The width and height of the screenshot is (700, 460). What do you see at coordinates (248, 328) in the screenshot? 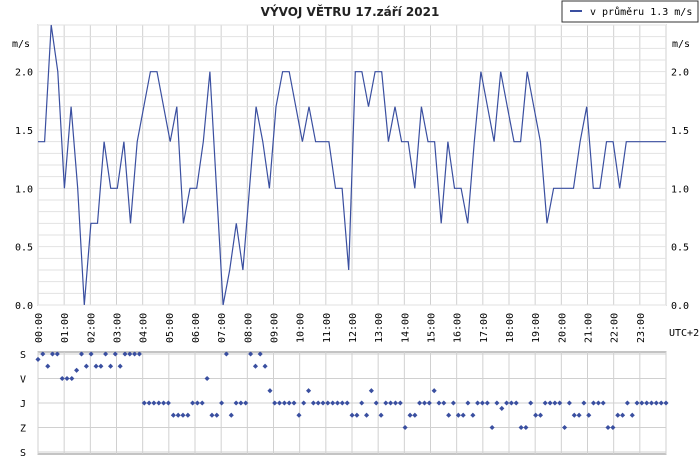
I see `time-x-tick-label: 08:00` at bounding box center [248, 328].